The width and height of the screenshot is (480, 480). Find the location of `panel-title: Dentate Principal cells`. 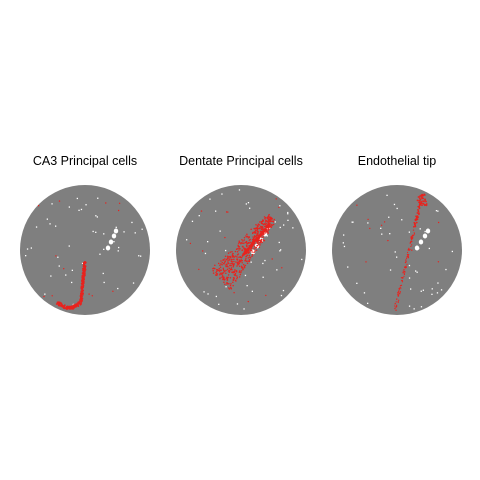

panel-title: Dentate Principal cells is located at coordinates (241, 161).